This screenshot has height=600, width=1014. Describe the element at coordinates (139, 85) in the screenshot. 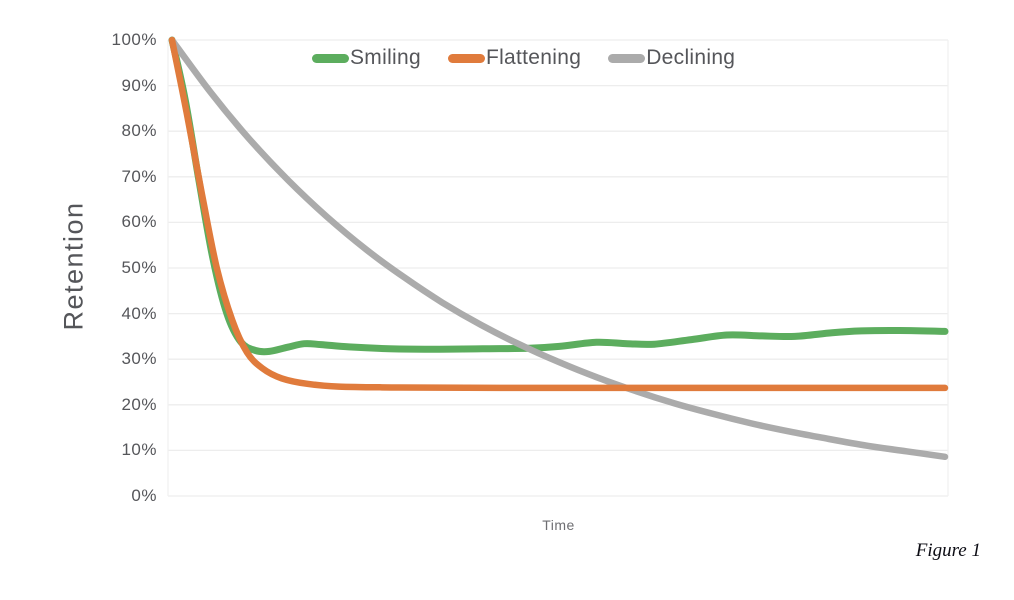

I see `y-tick-label: 90%` at that location.